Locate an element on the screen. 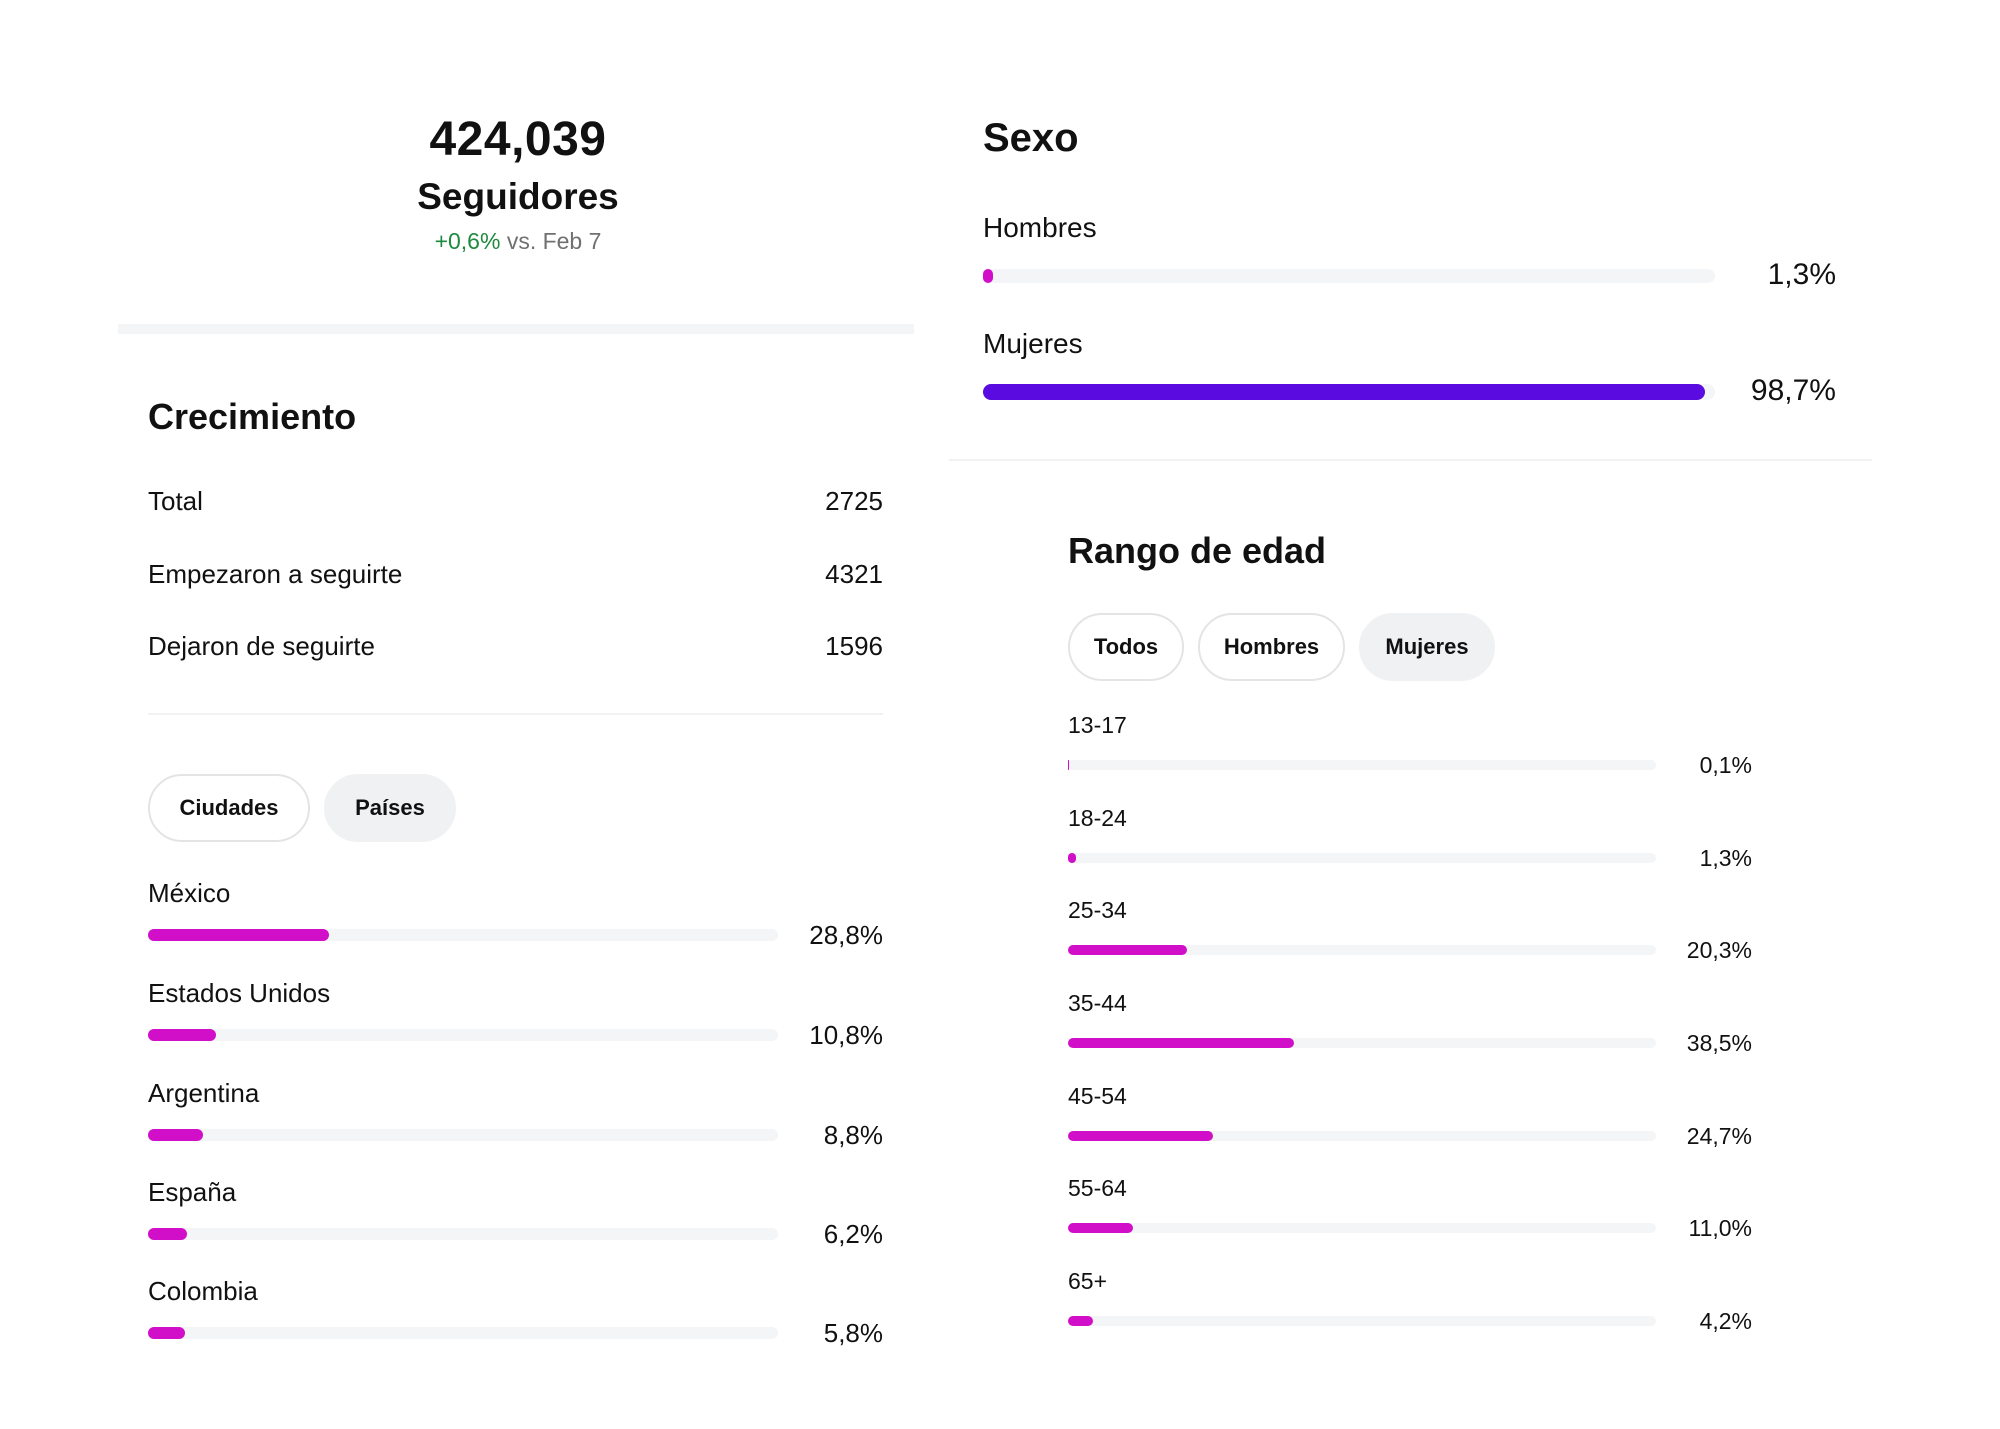 The width and height of the screenshot is (2000, 1429). location-percent: 5,8% is located at coordinates (853, 1333).